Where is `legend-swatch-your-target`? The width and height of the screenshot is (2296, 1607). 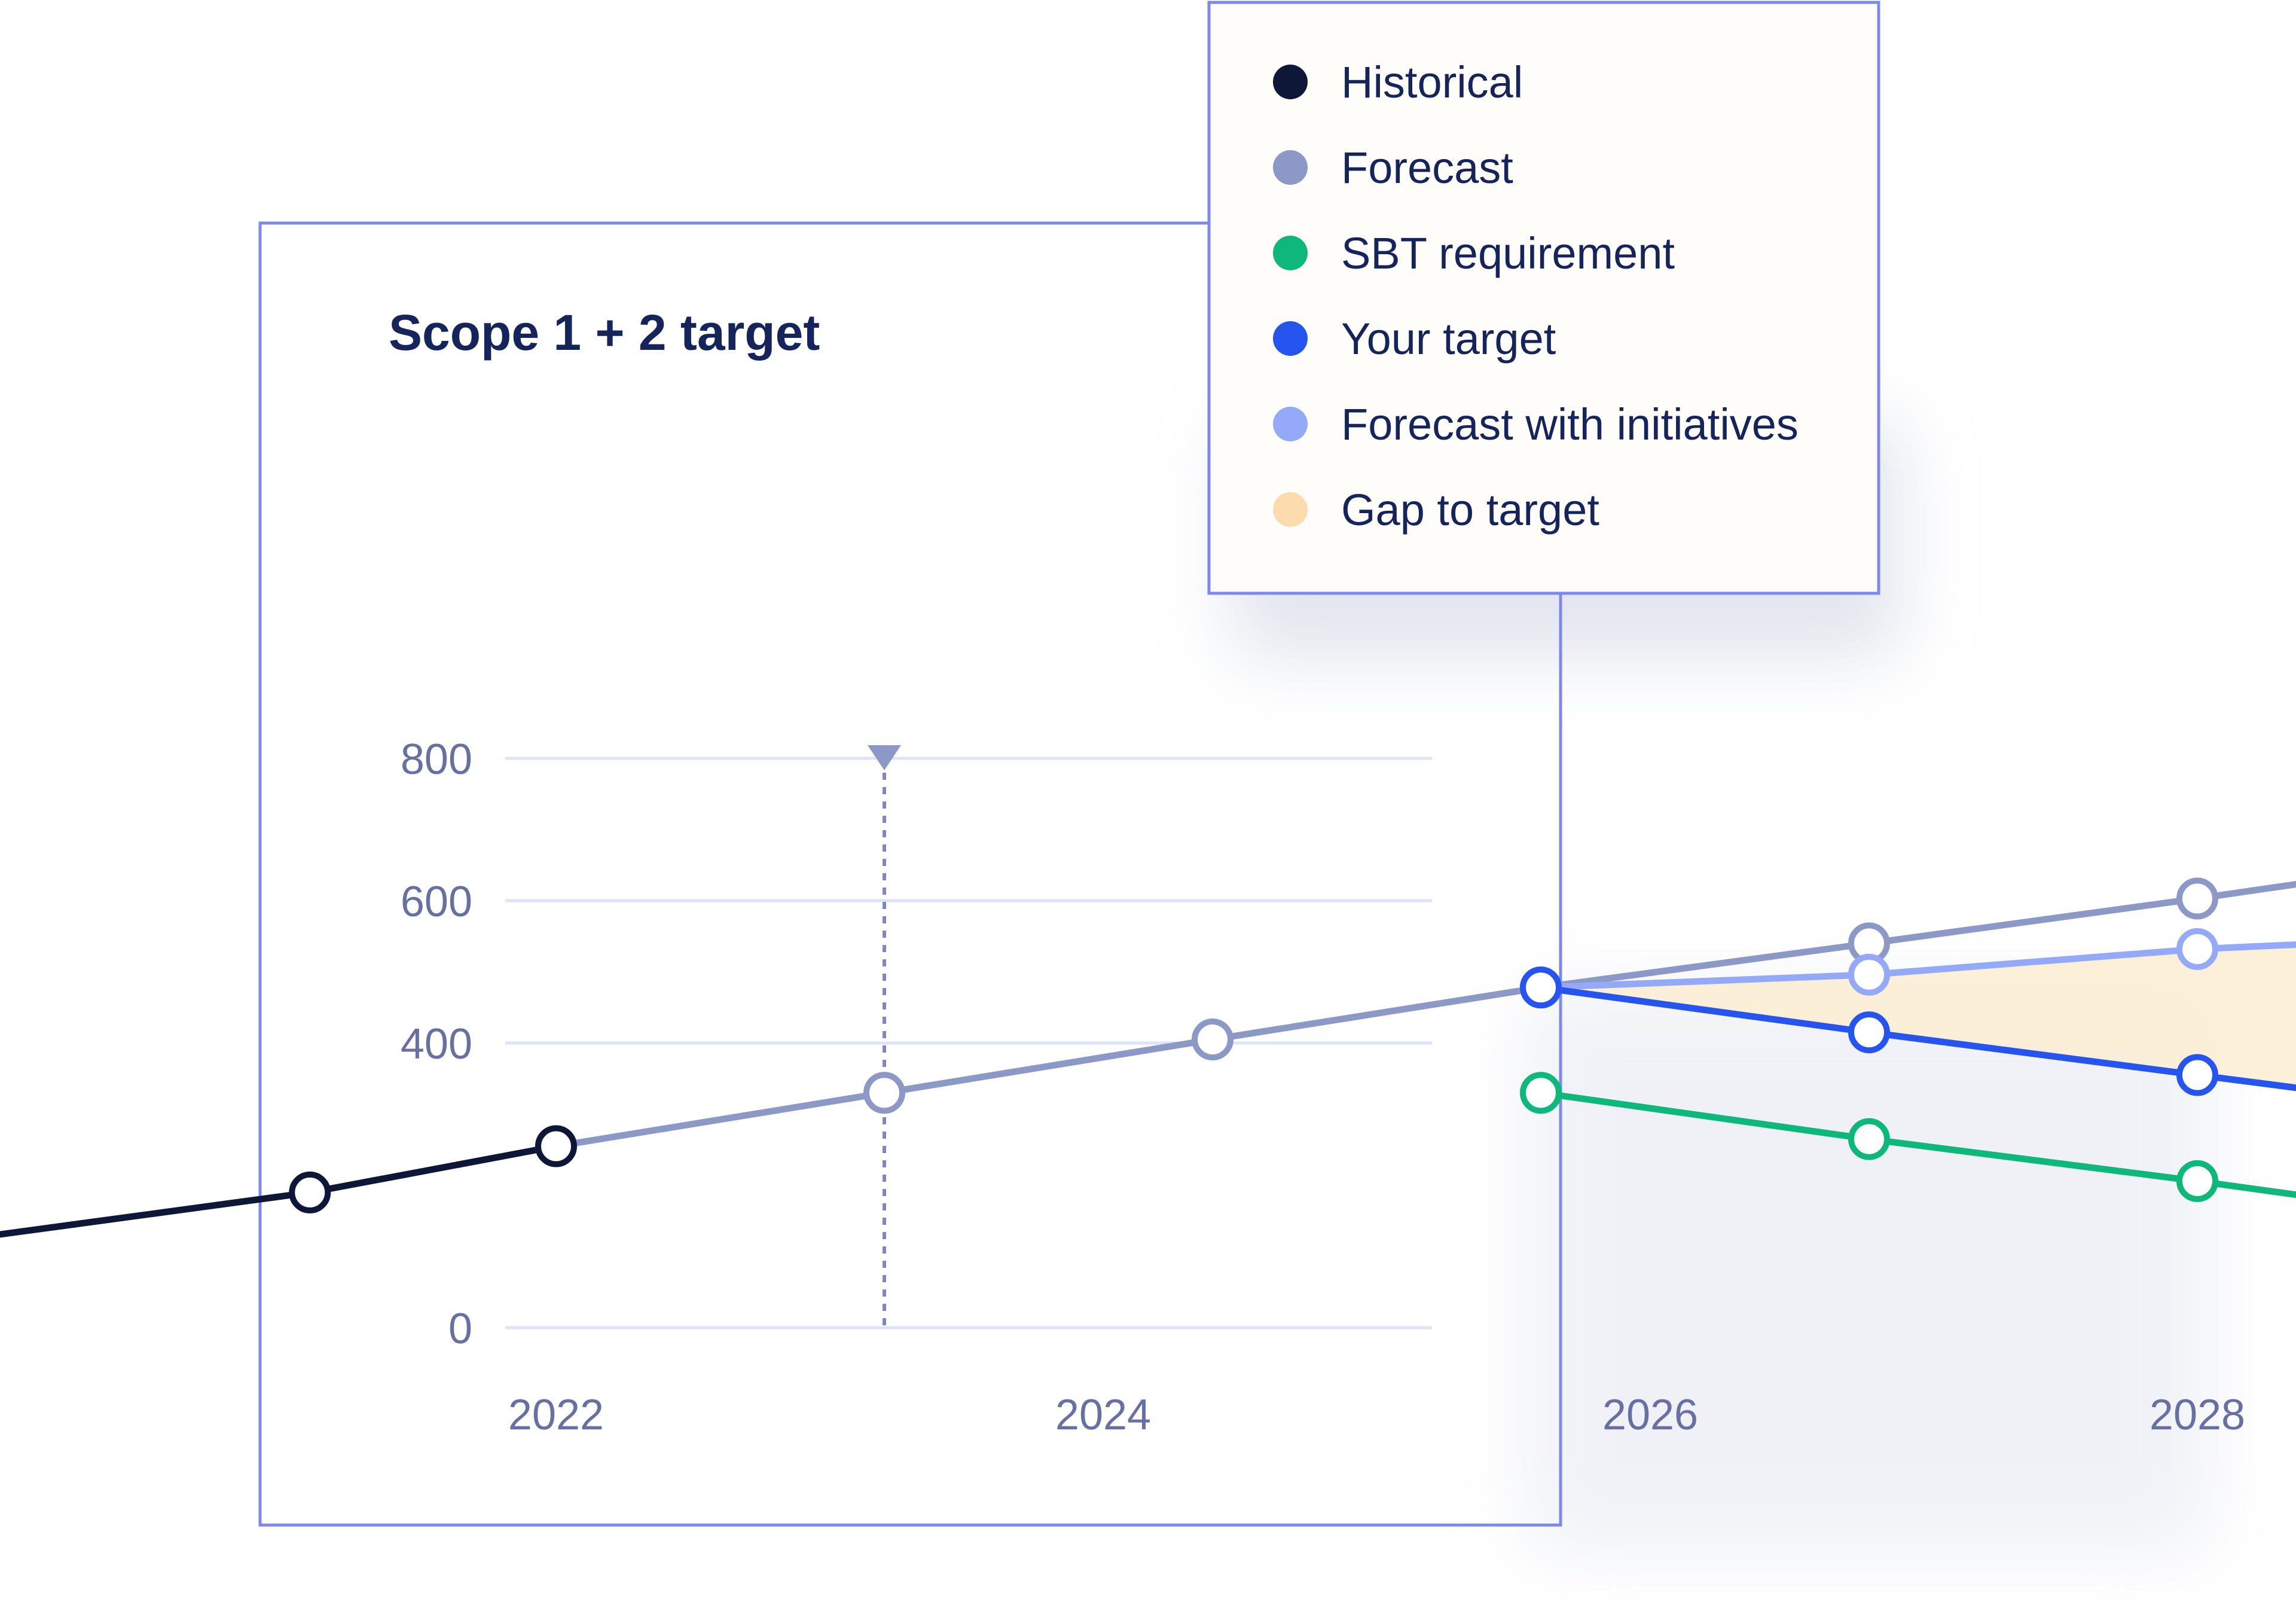
legend-swatch-your-target is located at coordinates (1290, 339).